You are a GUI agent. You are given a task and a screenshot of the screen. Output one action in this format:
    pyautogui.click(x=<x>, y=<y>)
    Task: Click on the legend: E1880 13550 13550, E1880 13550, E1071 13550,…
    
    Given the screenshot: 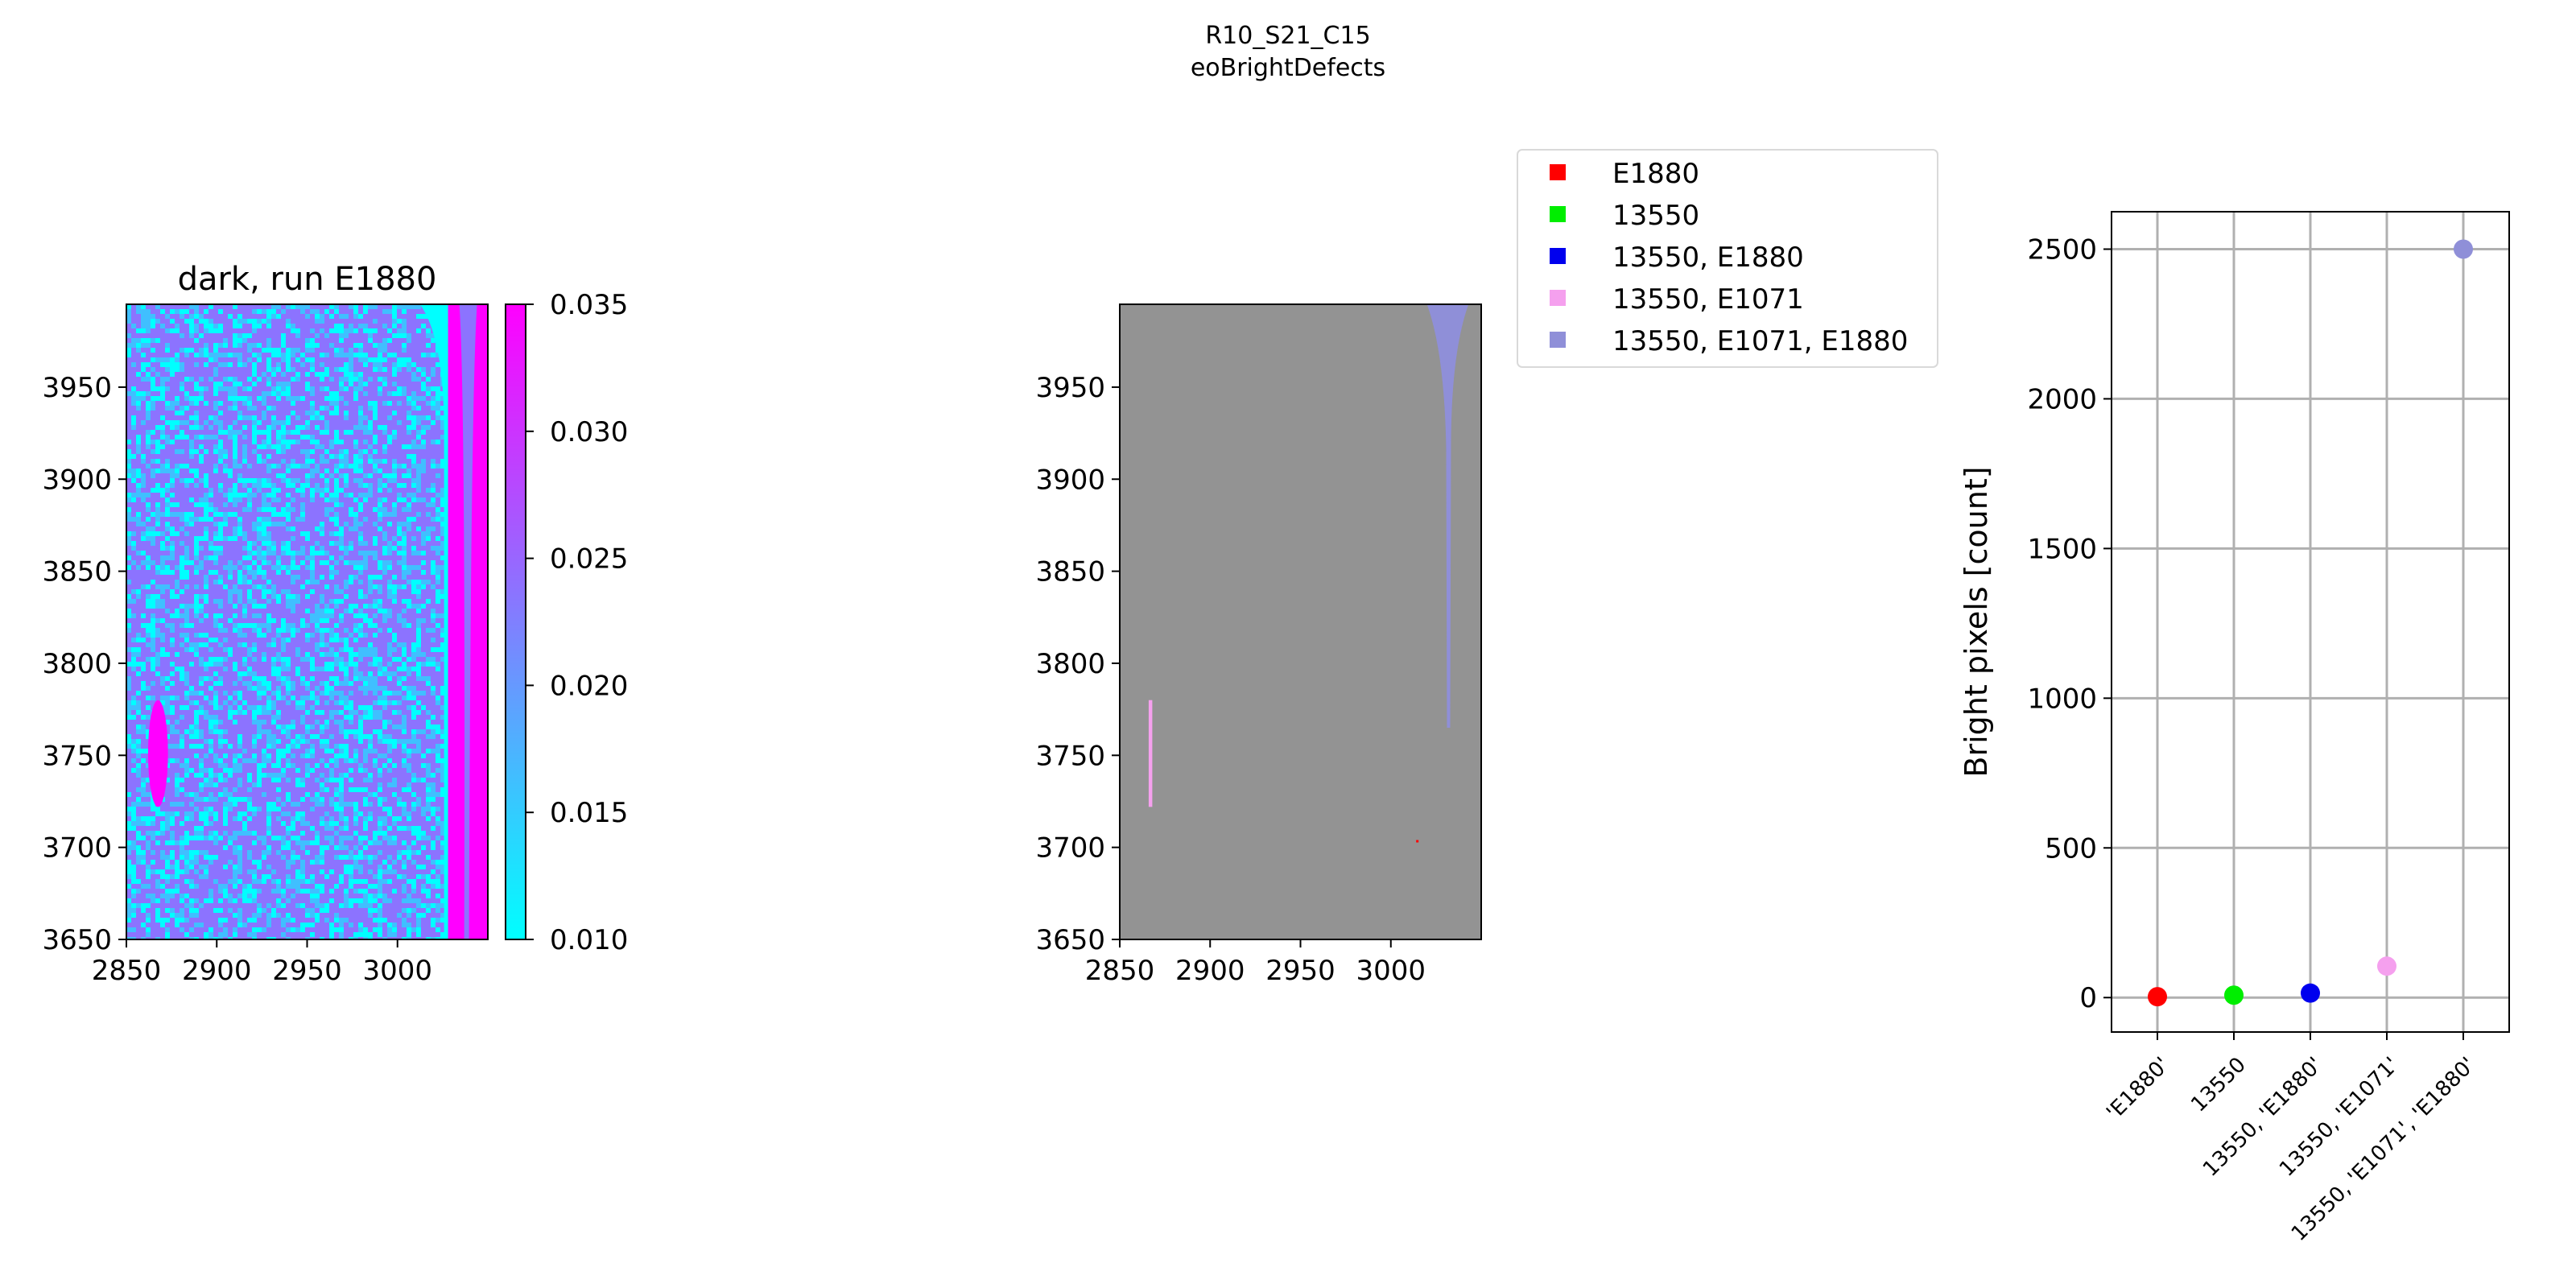 What is the action you would take?
    pyautogui.click(x=1727, y=258)
    